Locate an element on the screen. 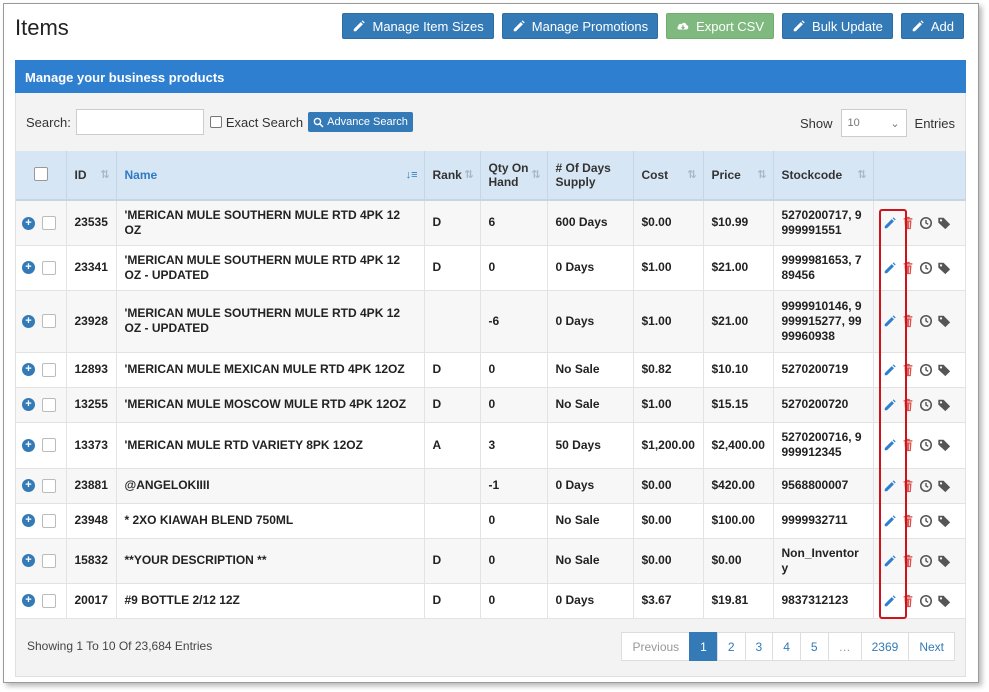 The height and width of the screenshot is (692, 989). page-4-button: 4 is located at coordinates (786, 646).